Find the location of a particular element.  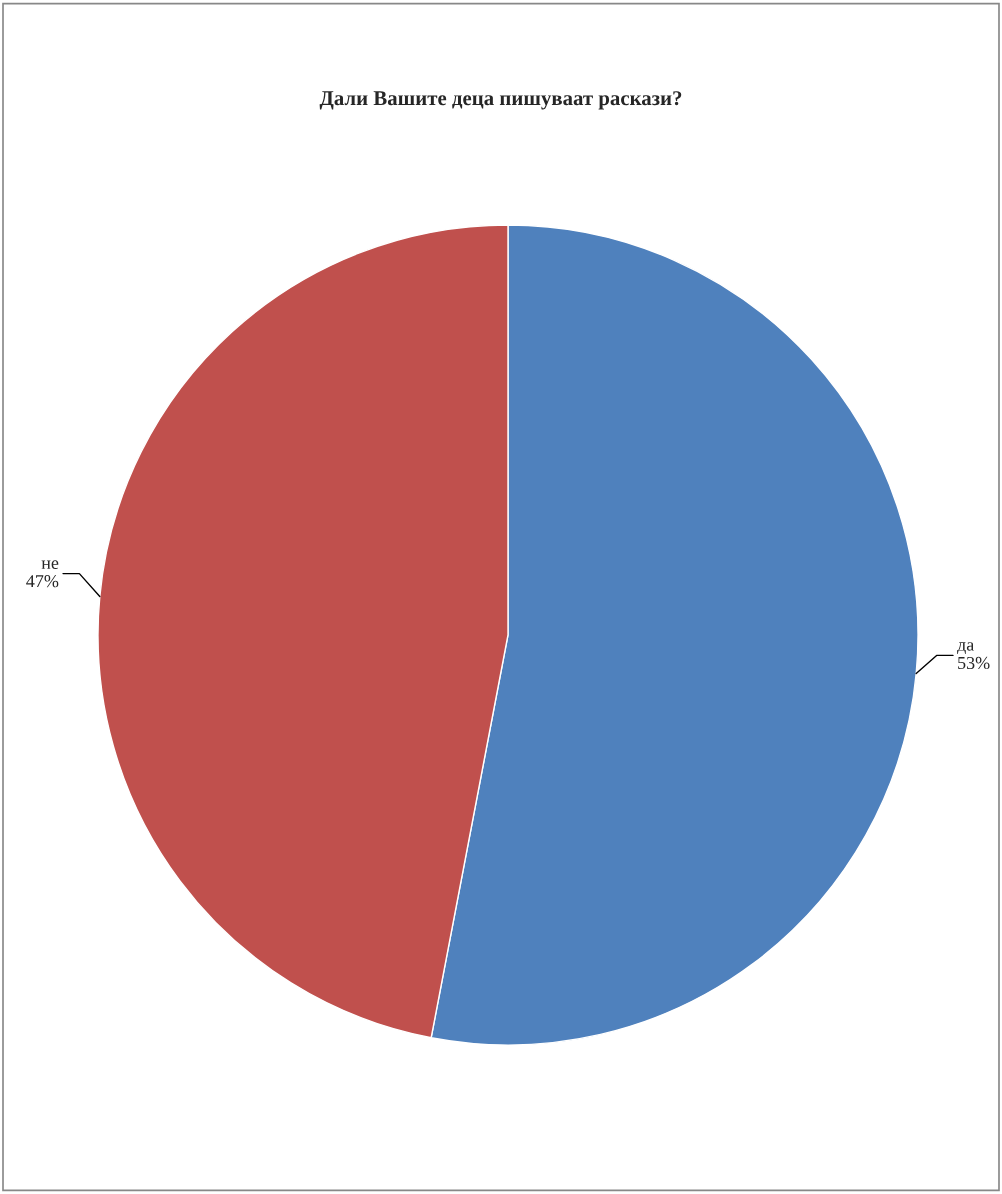

data-label: 53% is located at coordinates (974, 663).